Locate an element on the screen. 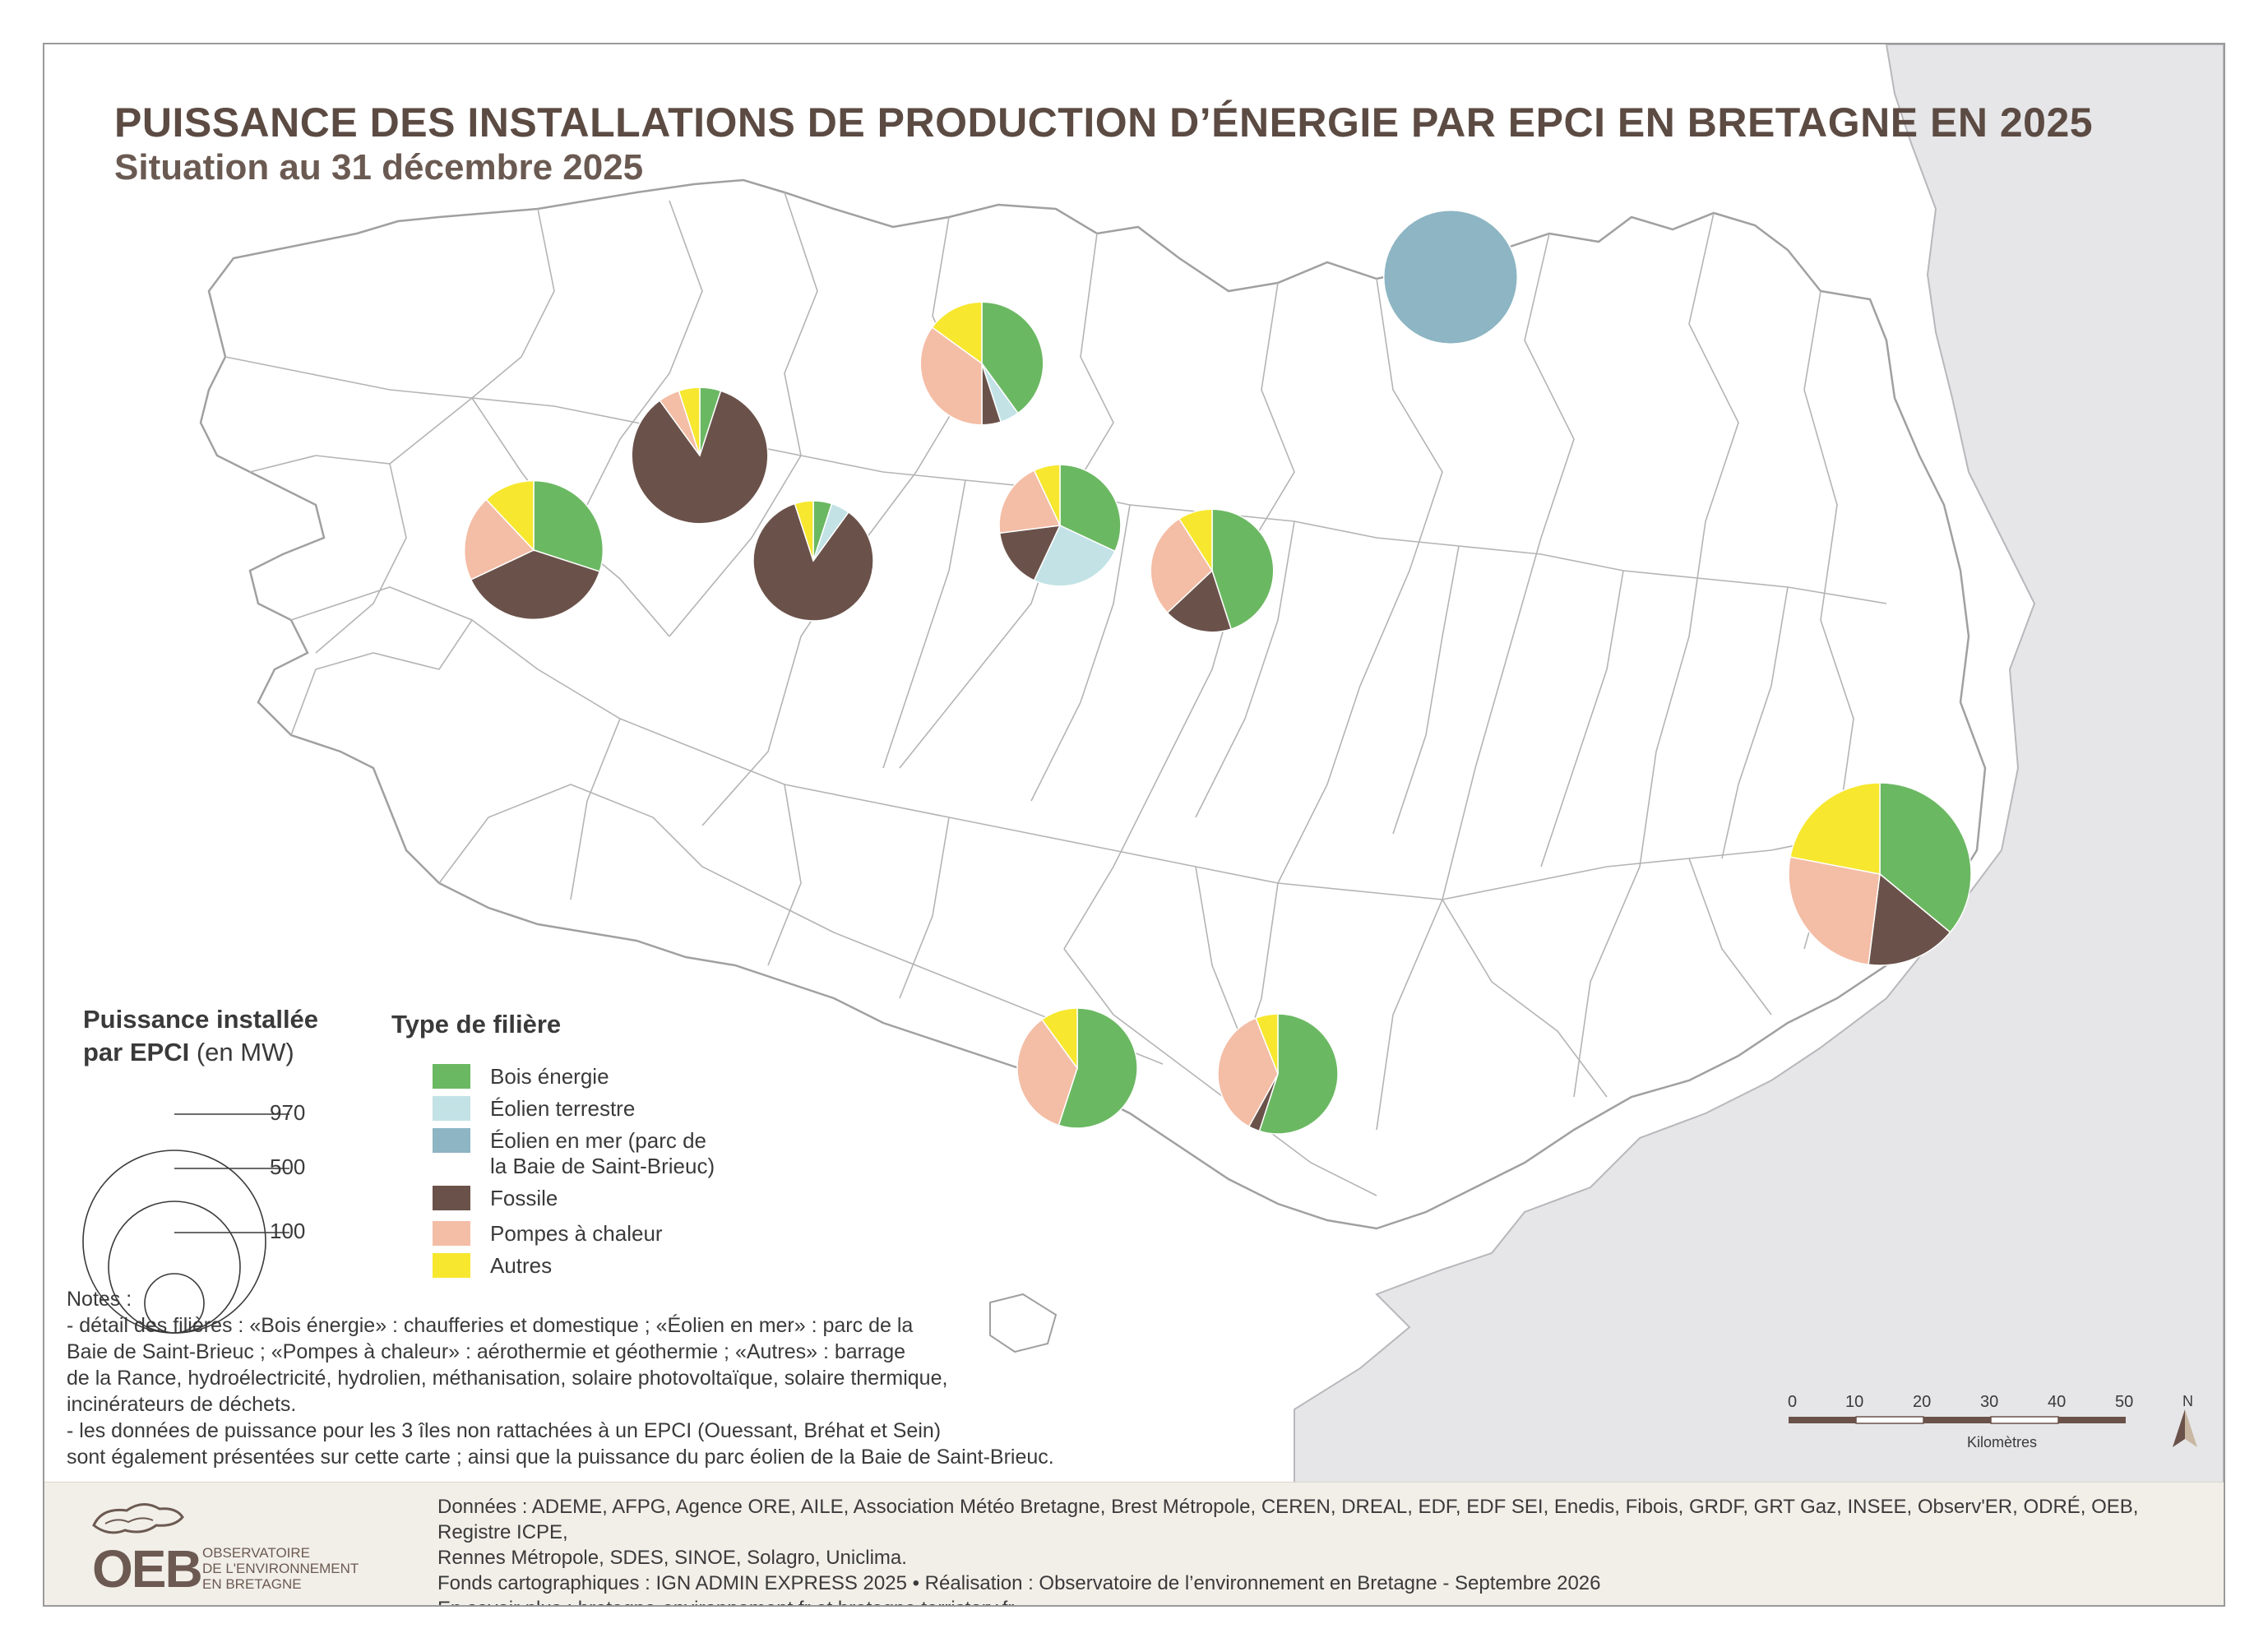 The height and width of the screenshot is (1647, 2268). legend-label-autres: Autres is located at coordinates (521, 1265).